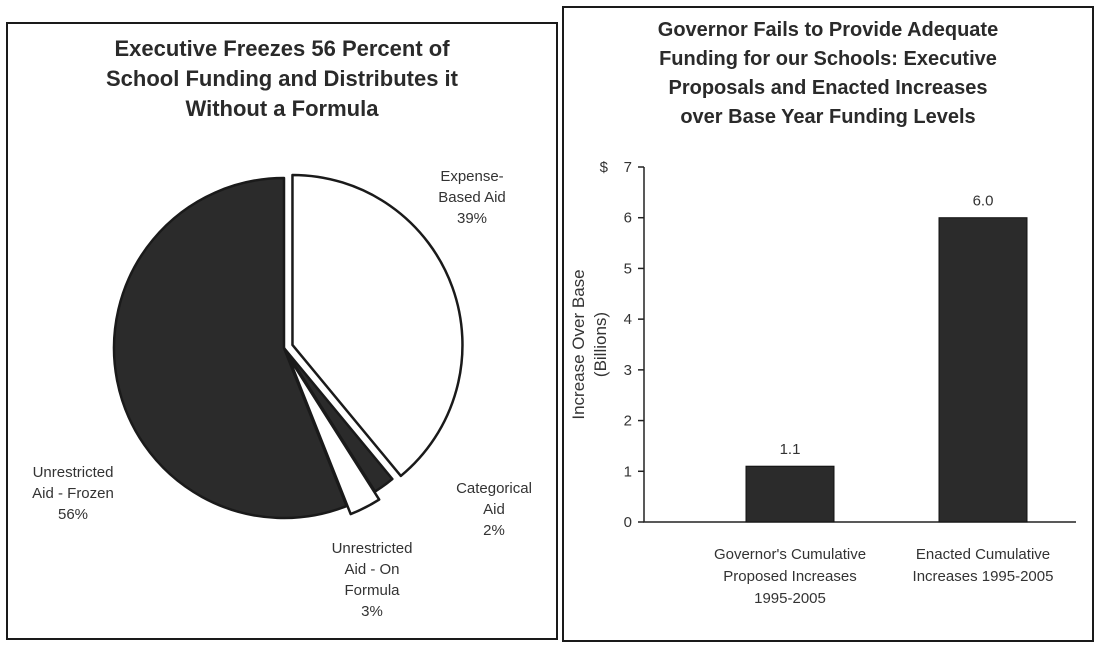 This screenshot has height=648, width=1100. Describe the element at coordinates (628, 522) in the screenshot. I see `y-tick-label: 0` at that location.